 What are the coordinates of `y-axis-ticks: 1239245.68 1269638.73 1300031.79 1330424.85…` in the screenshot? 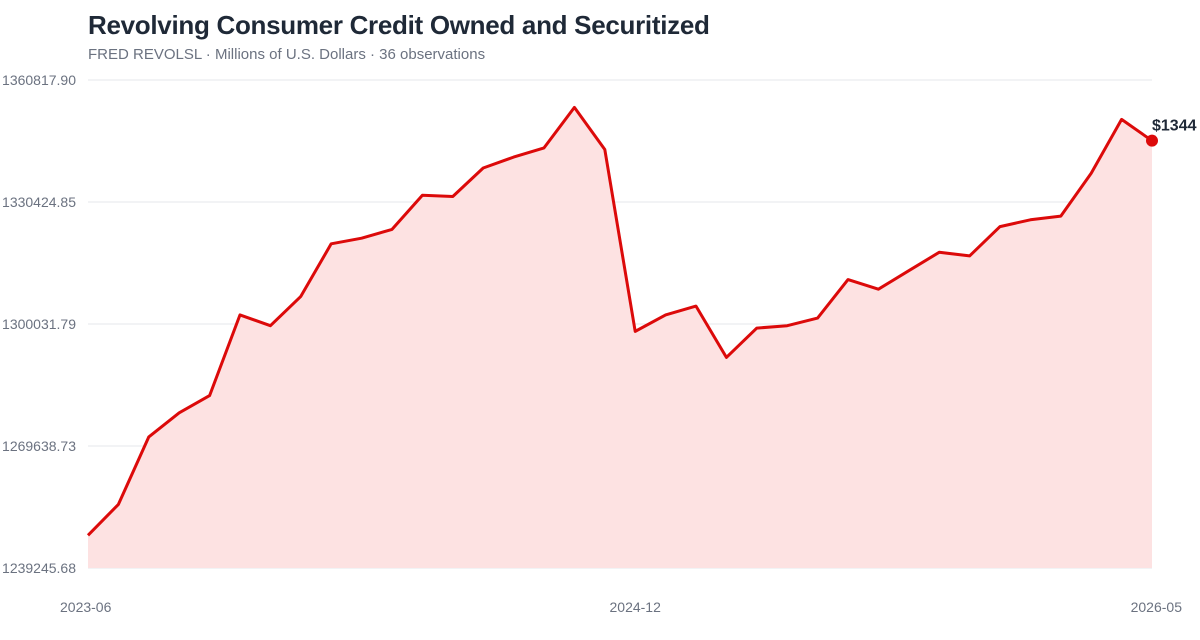 It's located at (39, 324).